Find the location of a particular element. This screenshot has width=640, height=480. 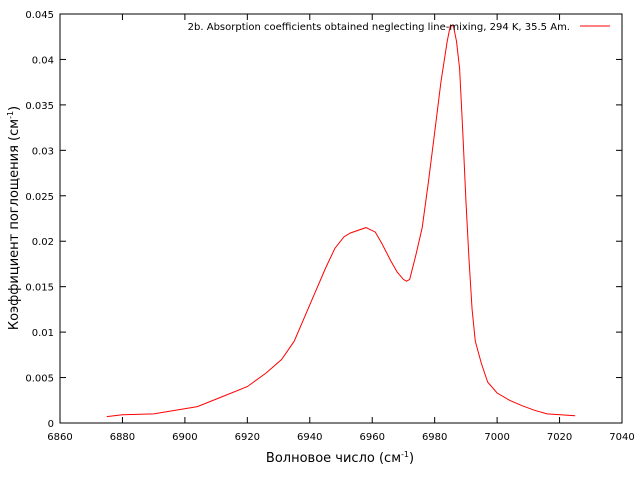

x-tick-label: 6880 is located at coordinates (122, 437).